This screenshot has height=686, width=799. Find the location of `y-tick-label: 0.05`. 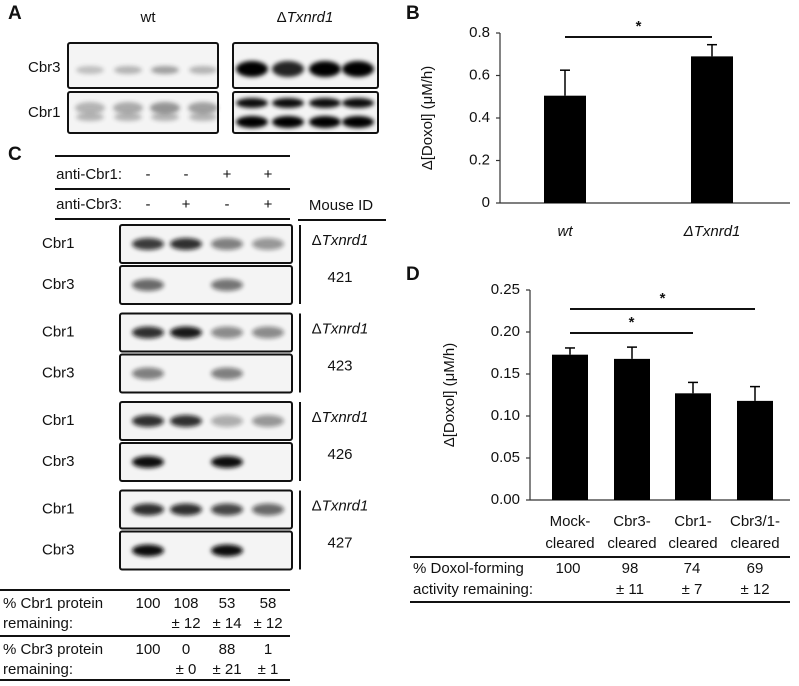

y-tick-label: 0.05 is located at coordinates (505, 457).